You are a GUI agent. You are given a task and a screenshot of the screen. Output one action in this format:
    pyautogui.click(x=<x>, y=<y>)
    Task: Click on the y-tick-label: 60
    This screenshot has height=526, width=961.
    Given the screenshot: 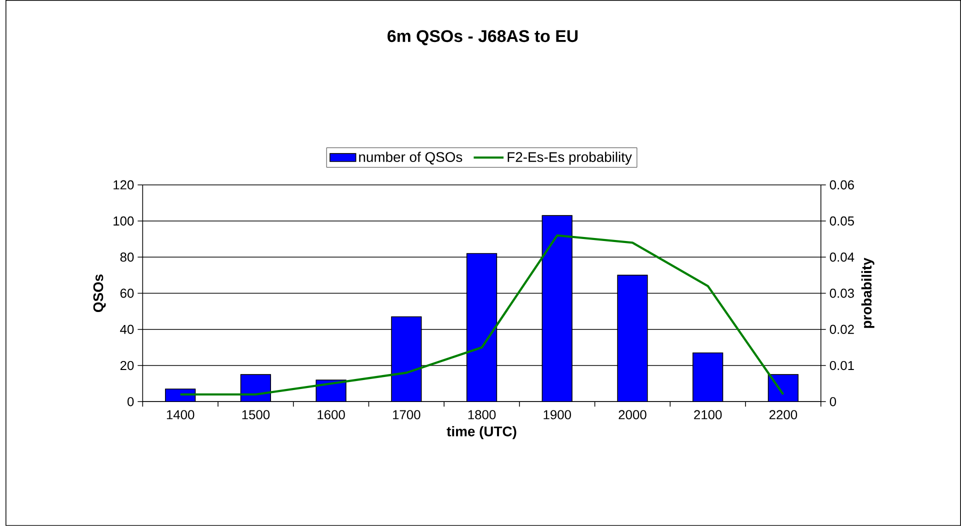 What is the action you would take?
    pyautogui.click(x=127, y=293)
    